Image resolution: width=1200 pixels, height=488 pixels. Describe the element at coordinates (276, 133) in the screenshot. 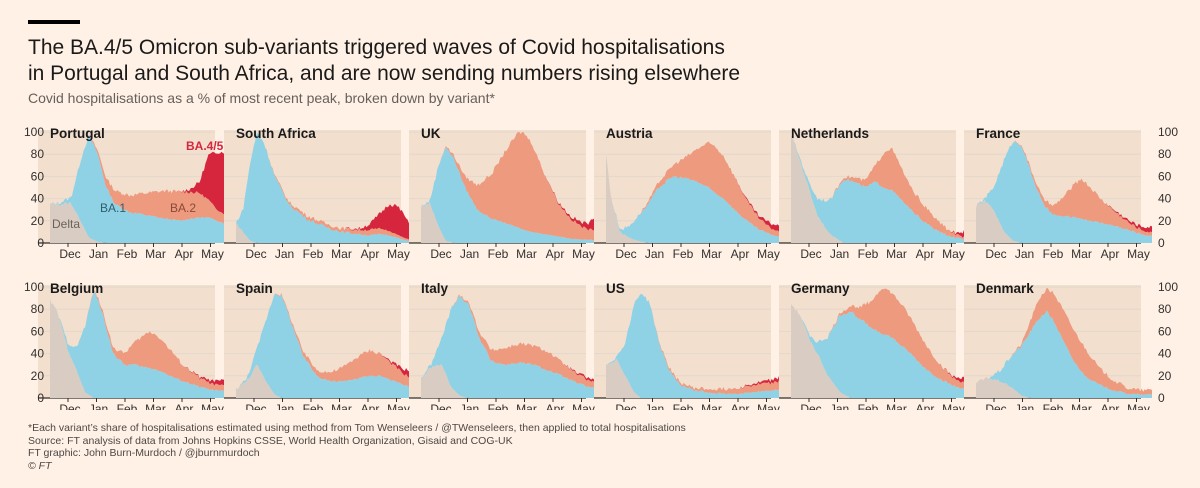

I see `panel-title: South Africa` at that location.